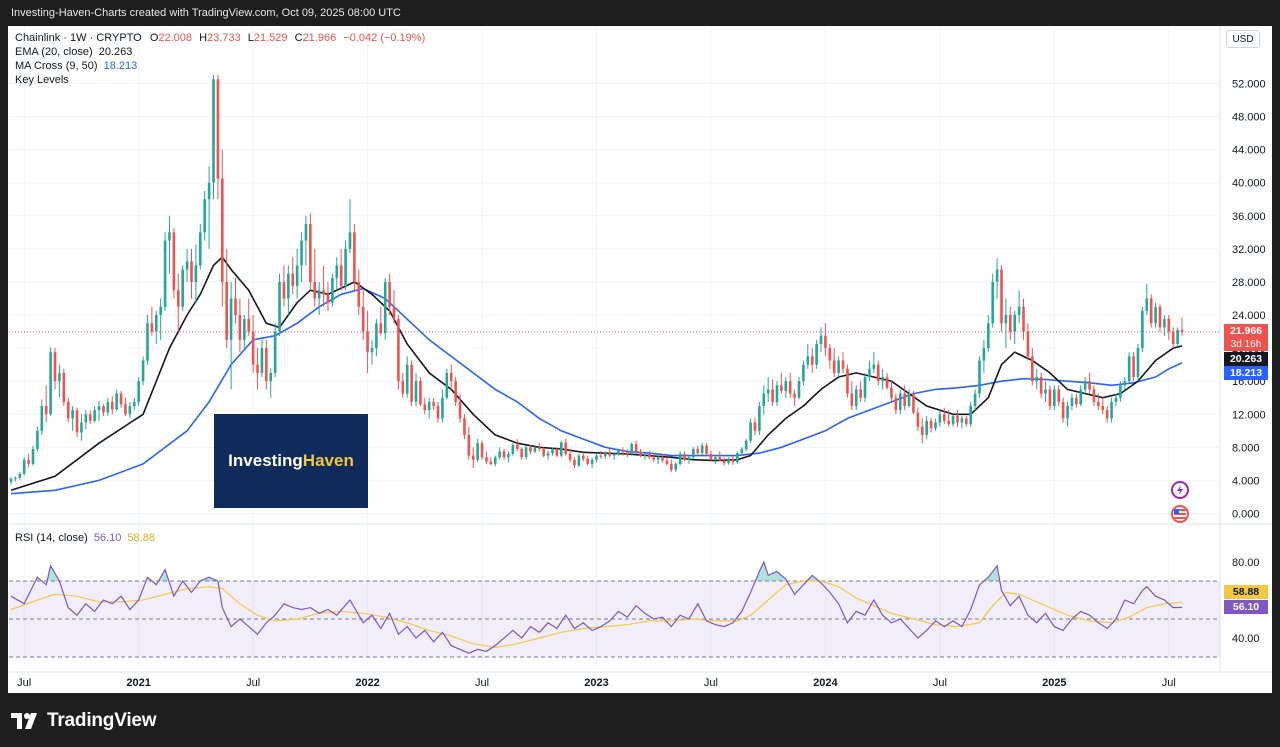 The image size is (1280, 747). I want to click on rsi-legend: RSI (14, close) 56.10 58.88, so click(85, 538).